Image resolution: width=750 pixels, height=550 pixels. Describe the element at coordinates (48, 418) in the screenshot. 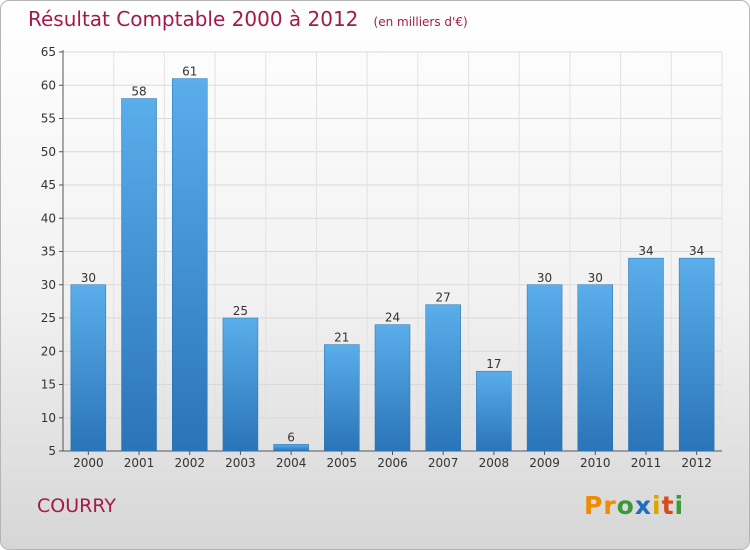

I see `y-tick-label: 10` at that location.